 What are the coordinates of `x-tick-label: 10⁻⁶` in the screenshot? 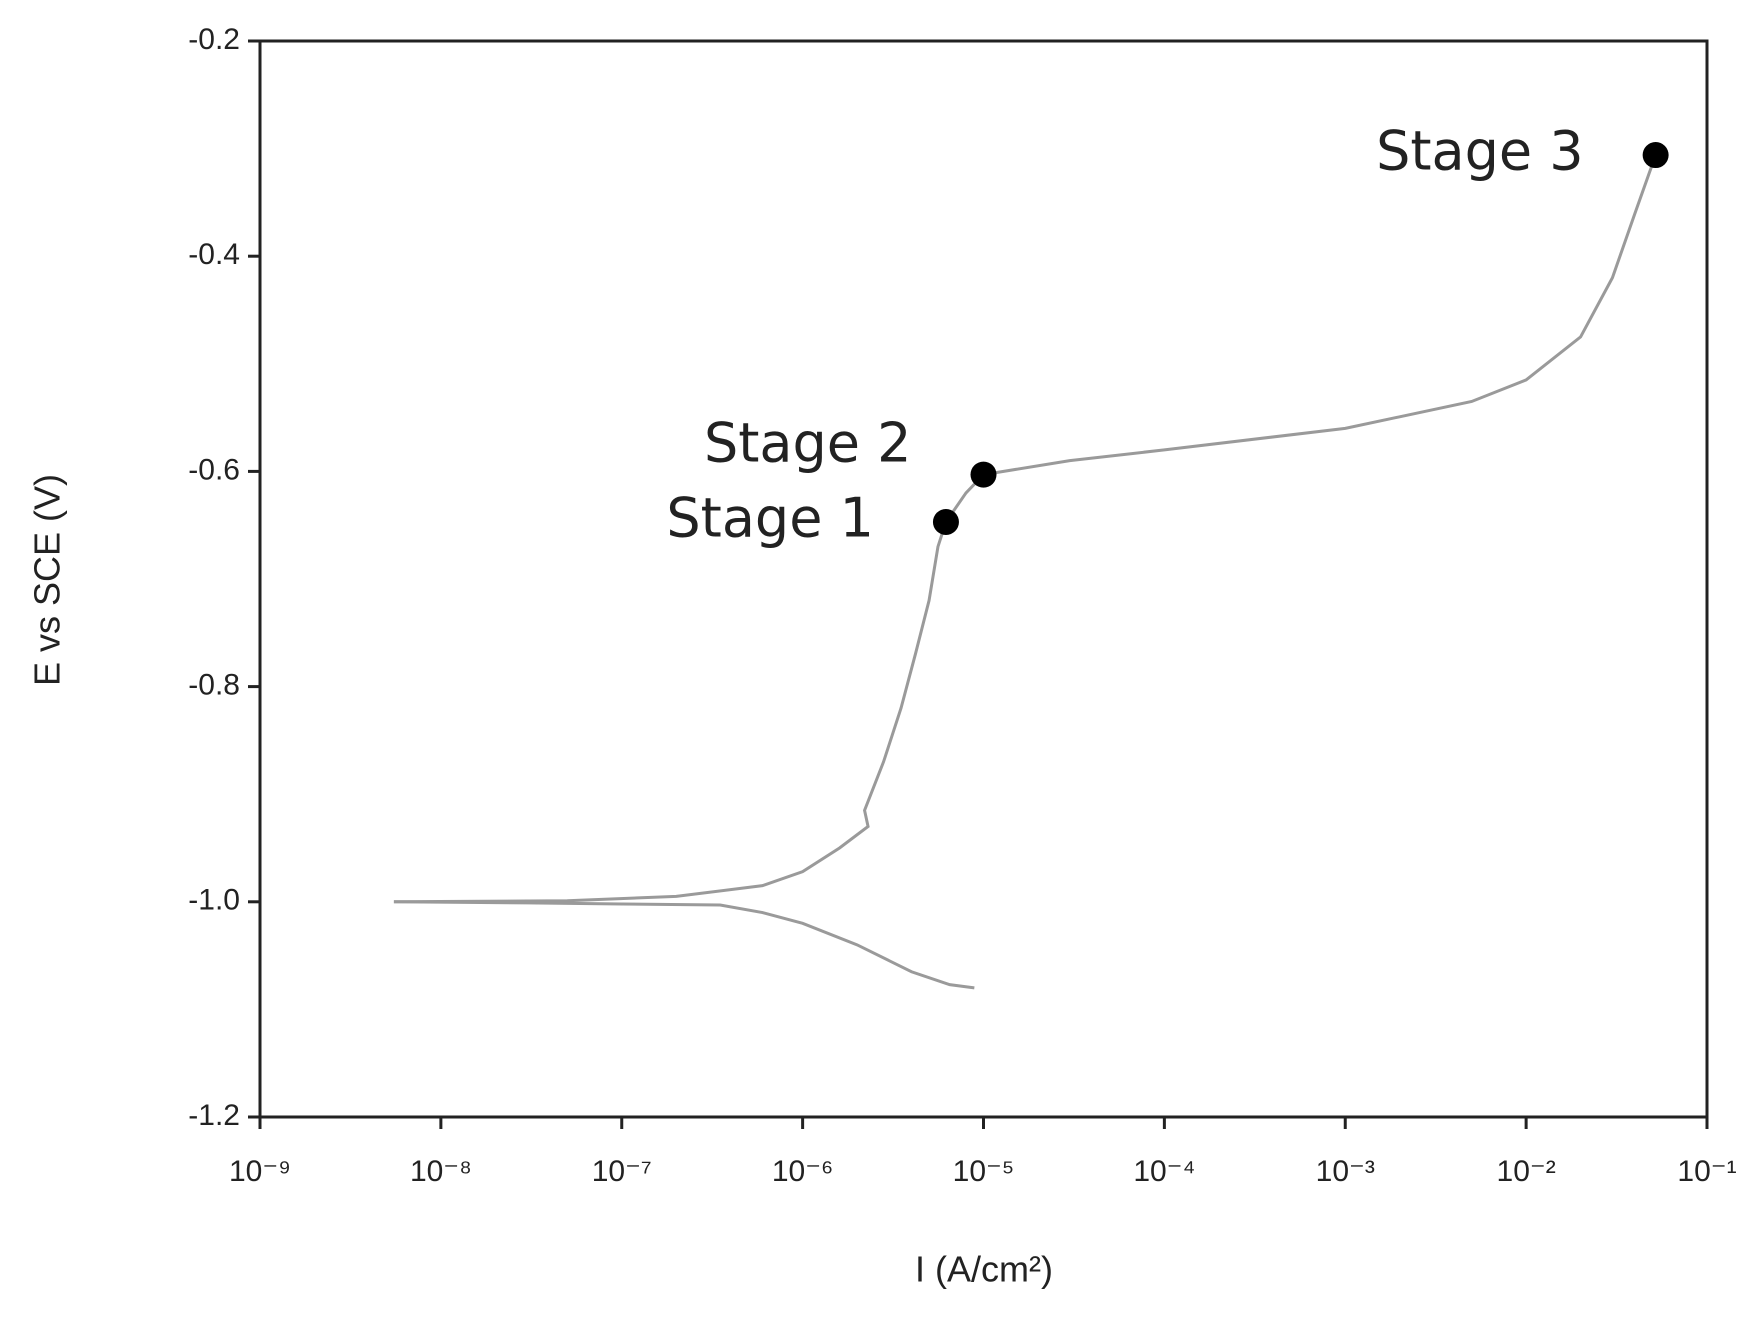 It's located at (803, 1171).